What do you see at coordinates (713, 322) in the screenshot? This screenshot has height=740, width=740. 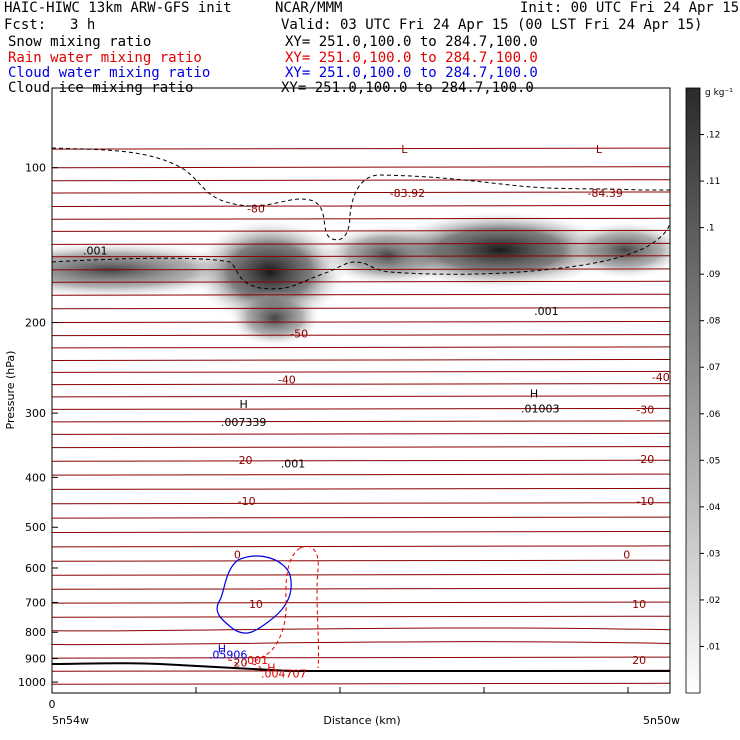 I see `colorbar-tick-label-7: .08` at bounding box center [713, 322].